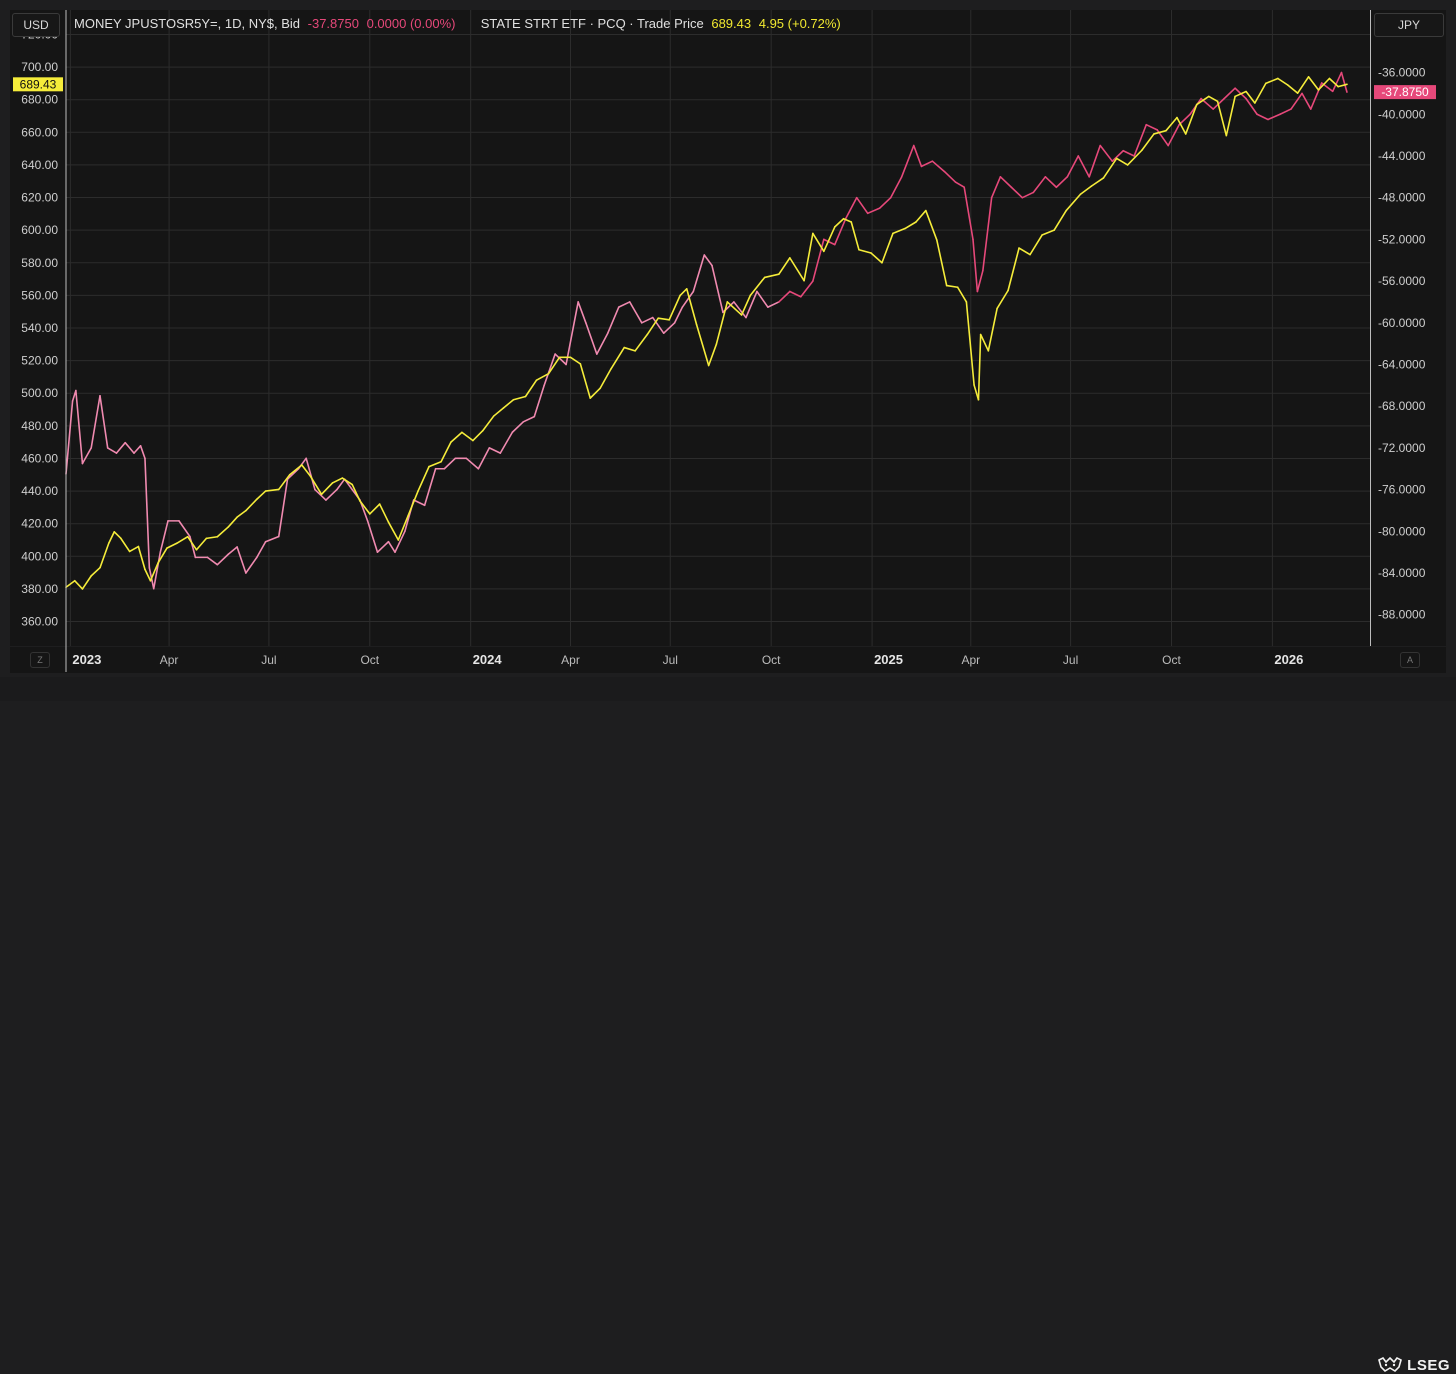 The height and width of the screenshot is (1374, 1456). Describe the element at coordinates (39, 132) in the screenshot. I see `left-tick-label: 660.00` at that location.